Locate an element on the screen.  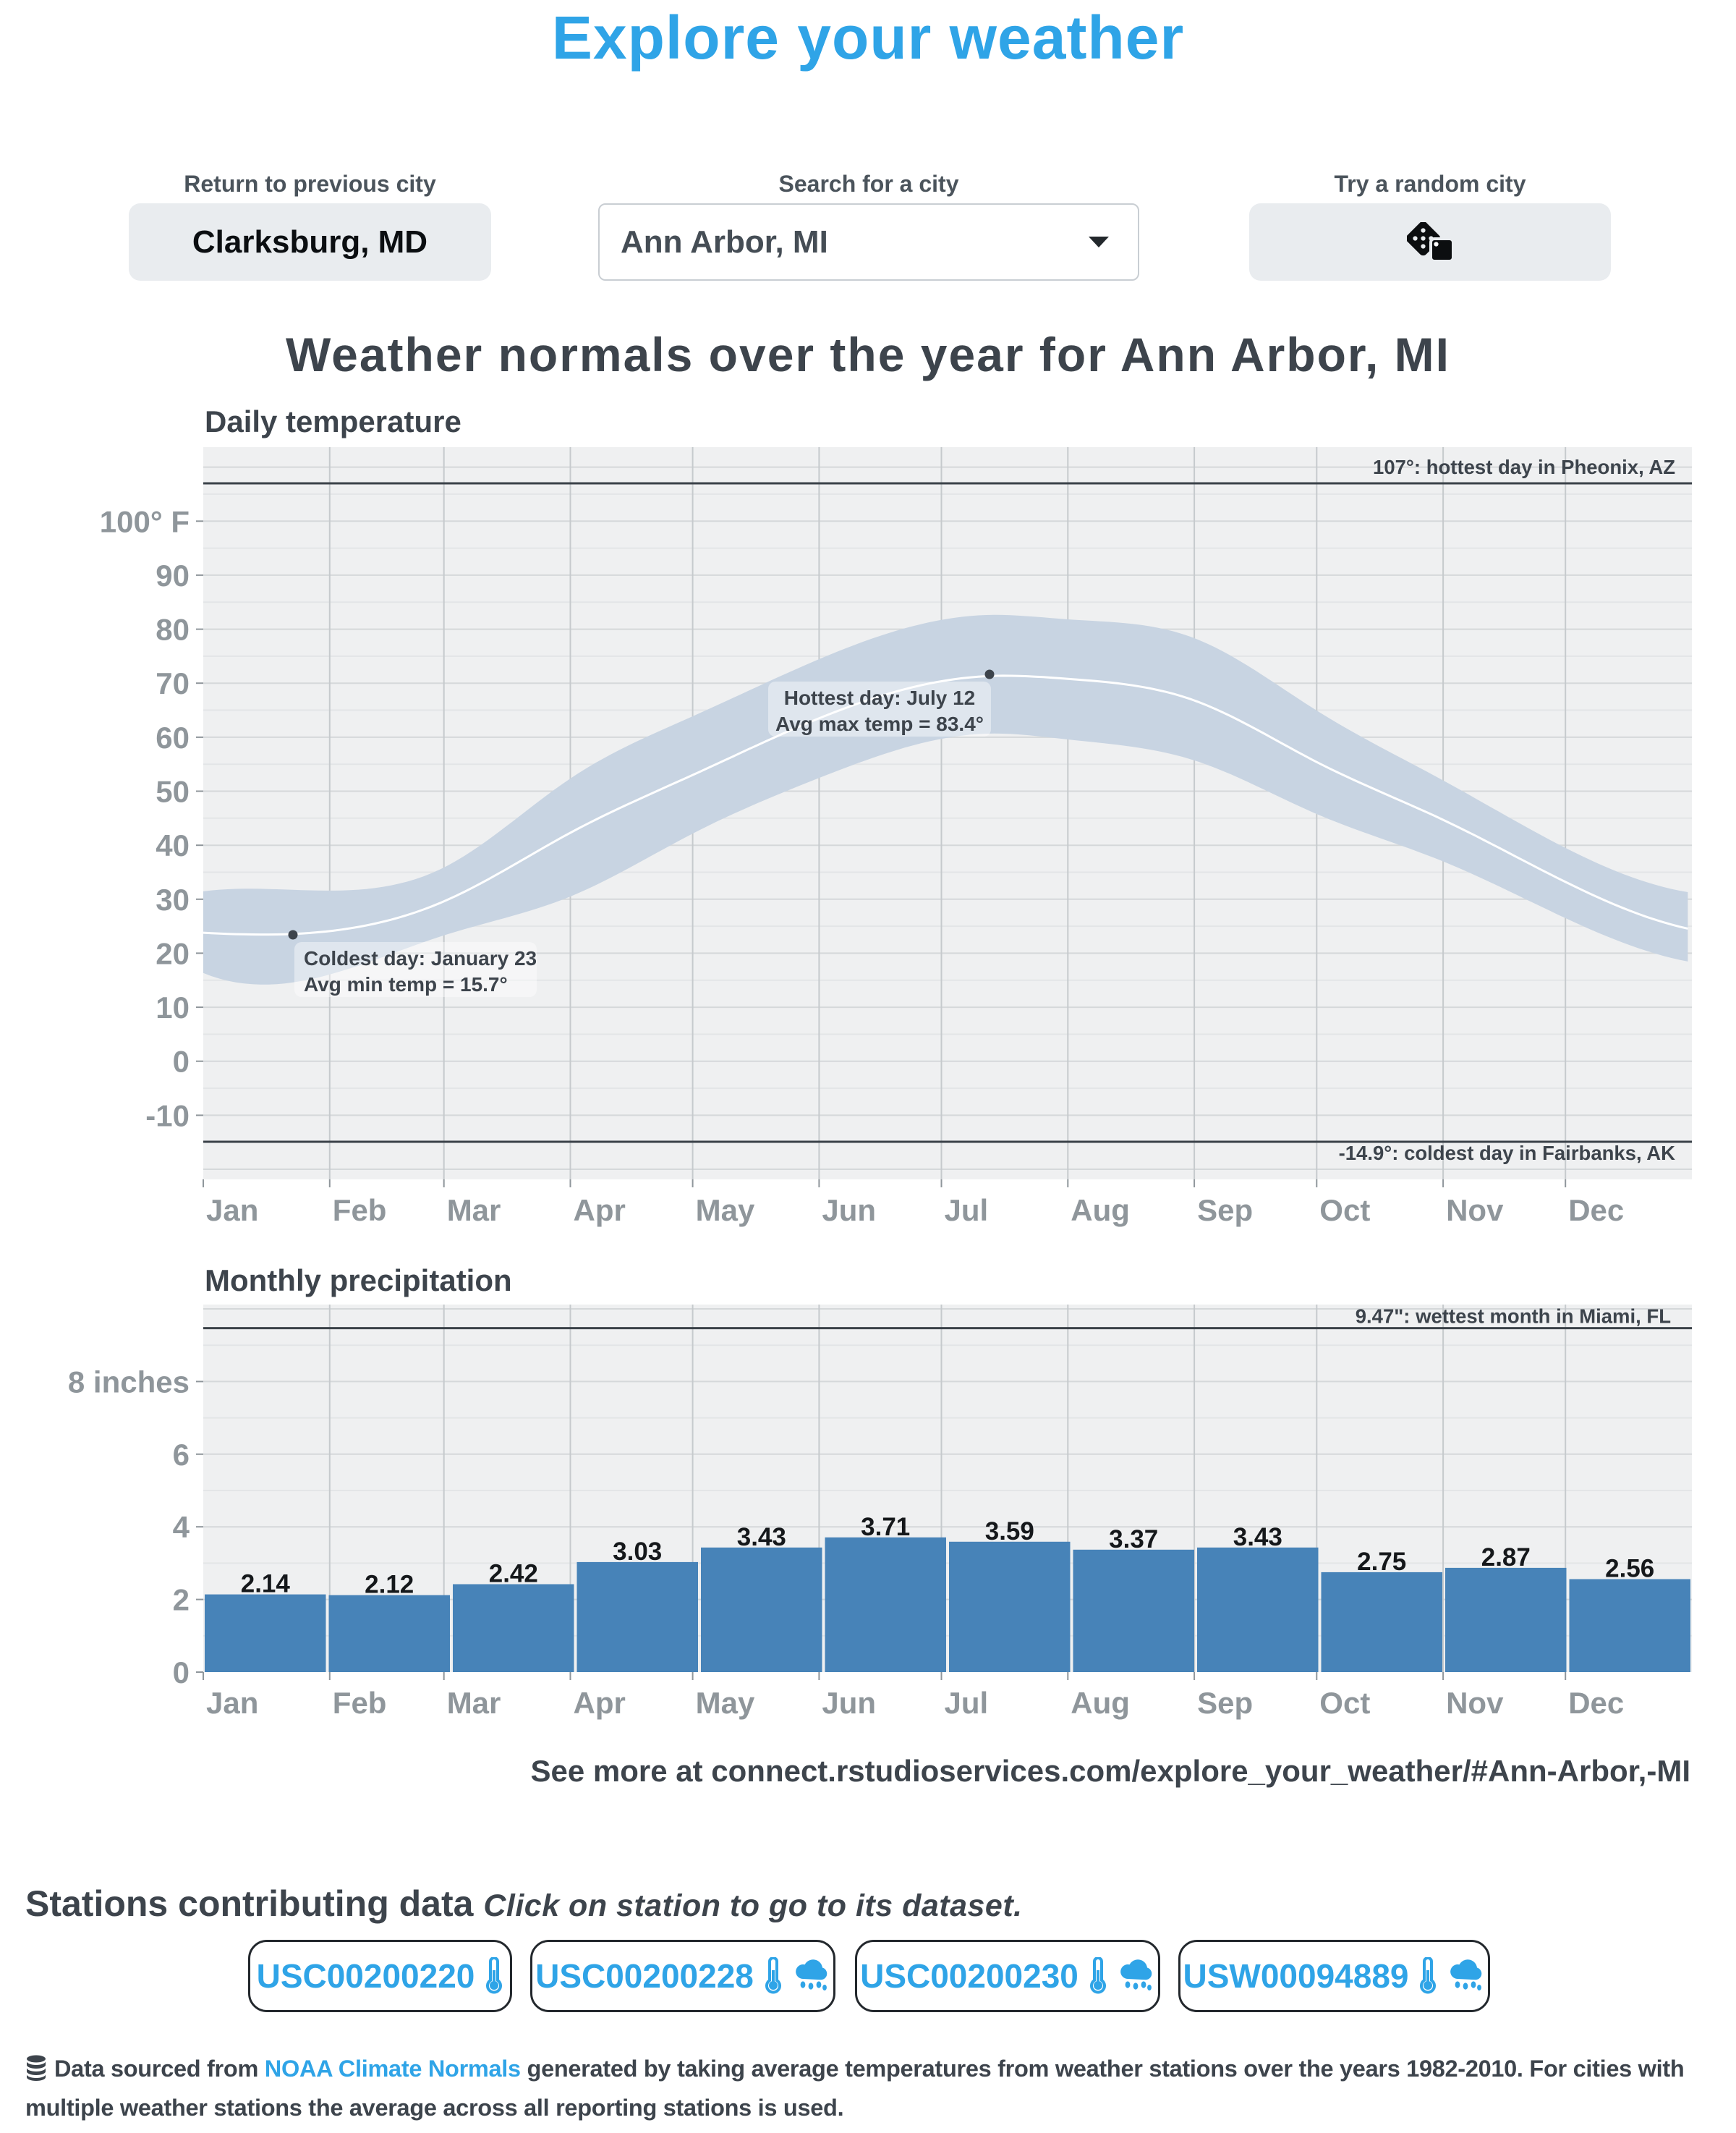
svg-text: 100° F is located at coordinates (145, 521).